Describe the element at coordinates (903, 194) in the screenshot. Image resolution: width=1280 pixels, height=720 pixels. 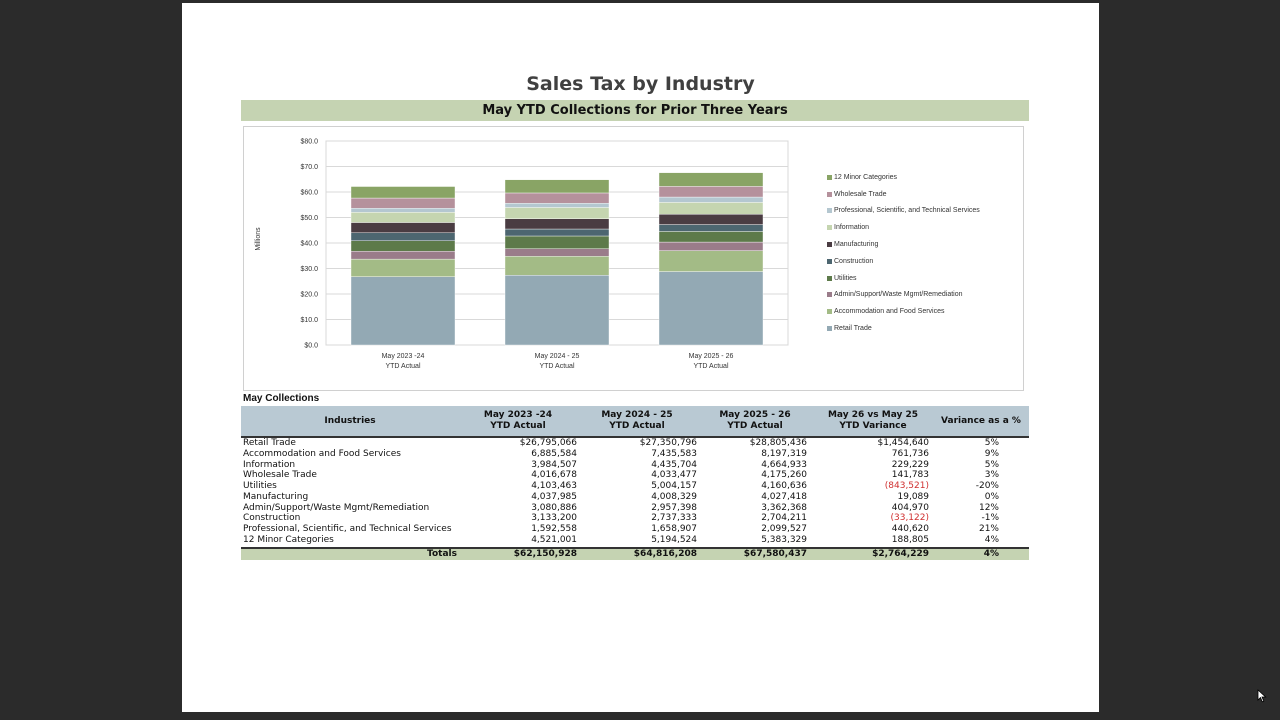
I see `legend-item: Wholesale Trade` at that location.